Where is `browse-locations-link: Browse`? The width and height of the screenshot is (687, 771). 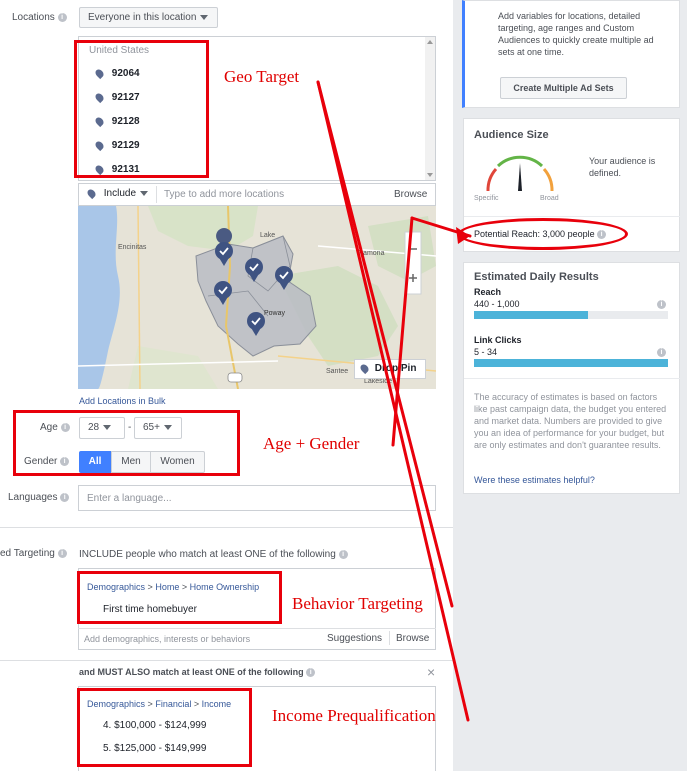 browse-locations-link: Browse is located at coordinates (411, 194).